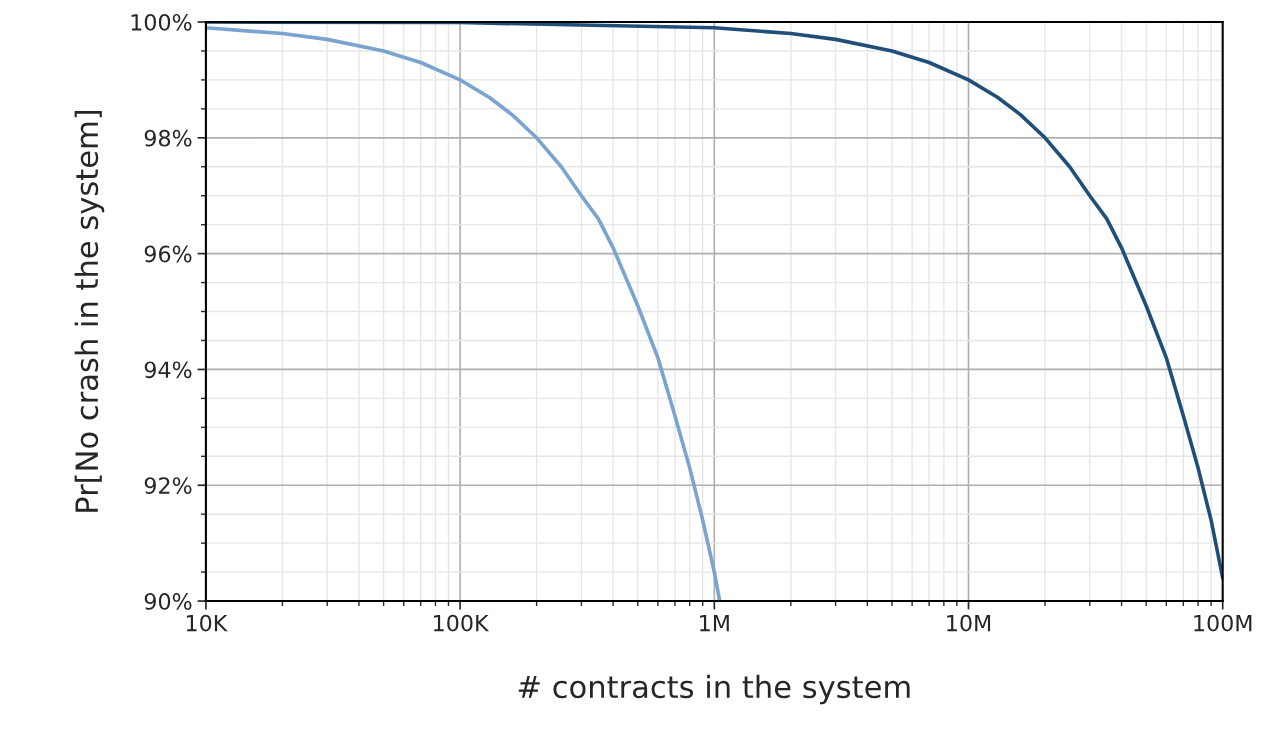 The image size is (1271, 733). I want to click on y-tick-label: 94%, so click(168, 370).